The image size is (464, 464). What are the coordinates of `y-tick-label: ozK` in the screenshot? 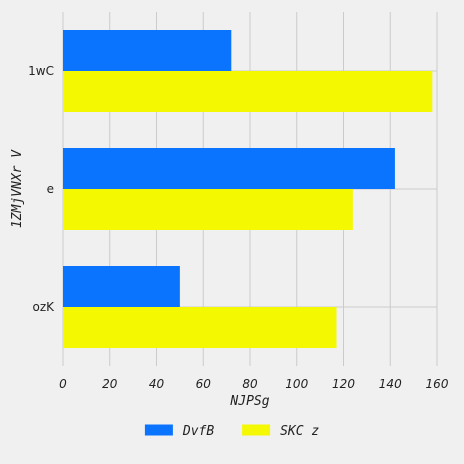 It's located at (43, 307).